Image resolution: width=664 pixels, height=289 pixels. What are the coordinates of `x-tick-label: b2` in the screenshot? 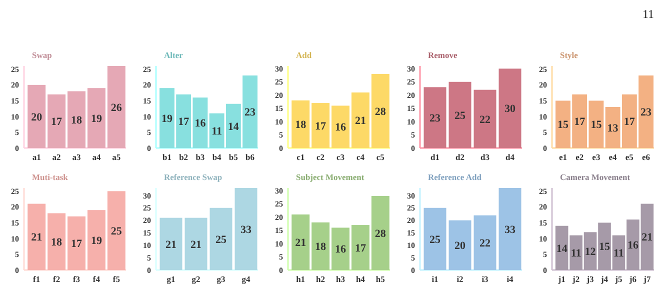 It's located at (183, 157).